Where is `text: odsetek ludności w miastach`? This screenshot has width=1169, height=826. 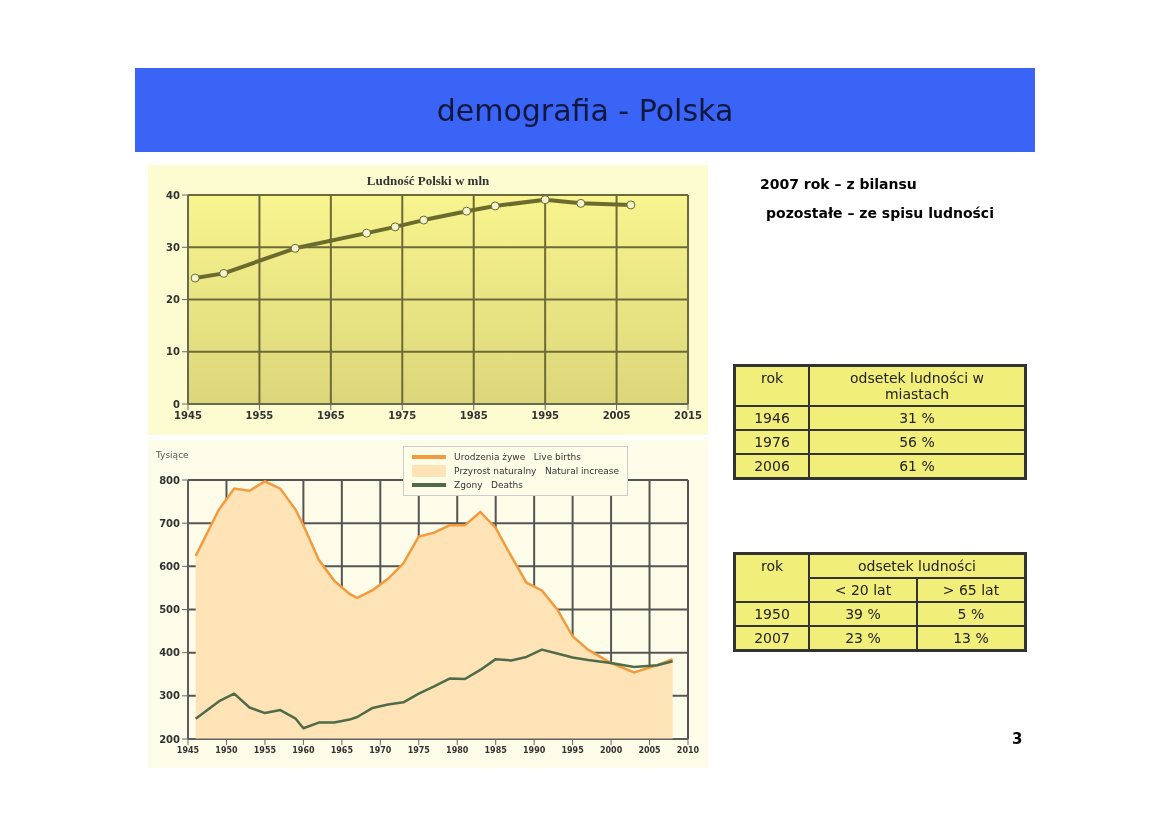 text: odsetek ludności w miastach is located at coordinates (917, 385).